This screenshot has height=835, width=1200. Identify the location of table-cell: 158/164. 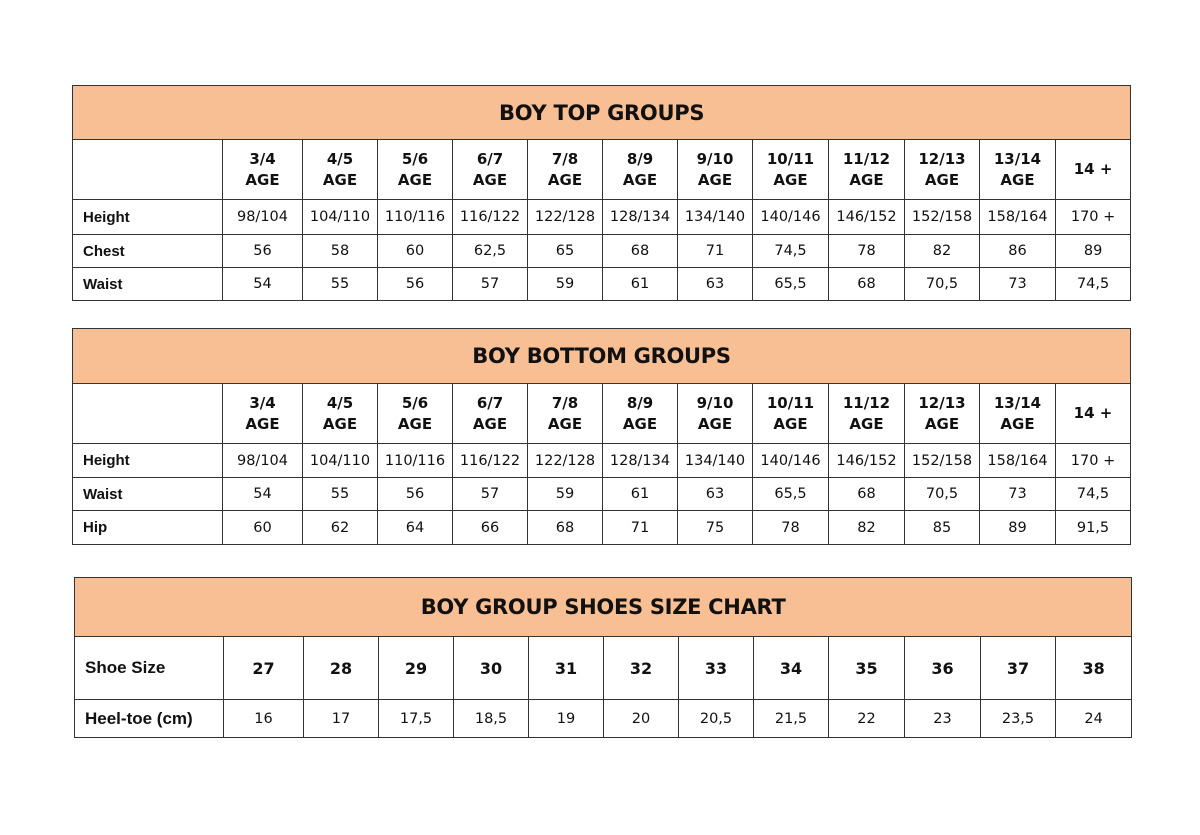
(1017, 217).